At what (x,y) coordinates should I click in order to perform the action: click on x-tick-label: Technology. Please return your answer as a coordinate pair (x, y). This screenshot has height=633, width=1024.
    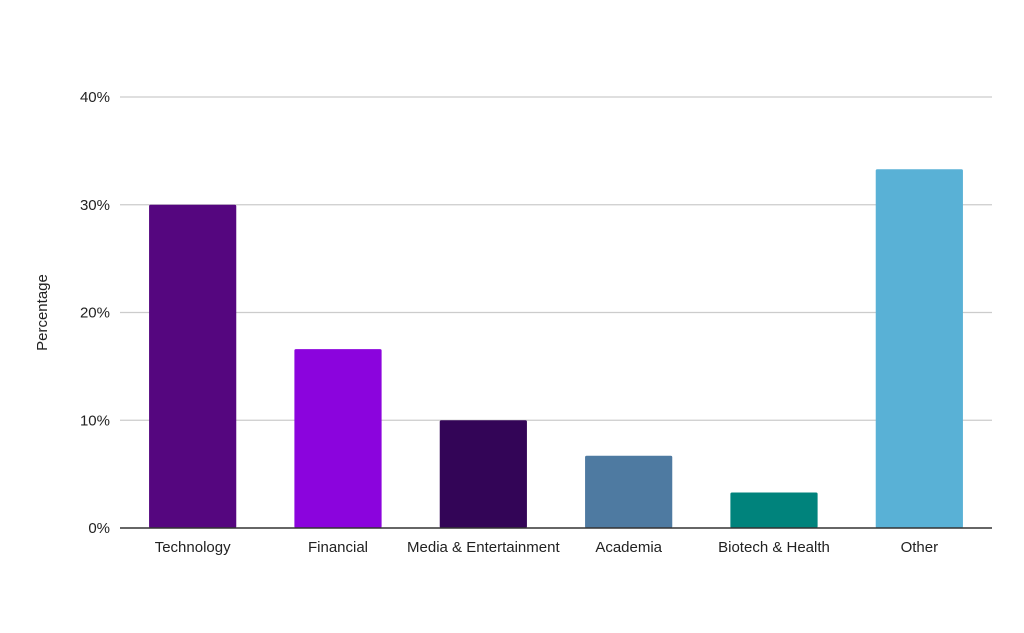
    Looking at the image, I should click on (193, 547).